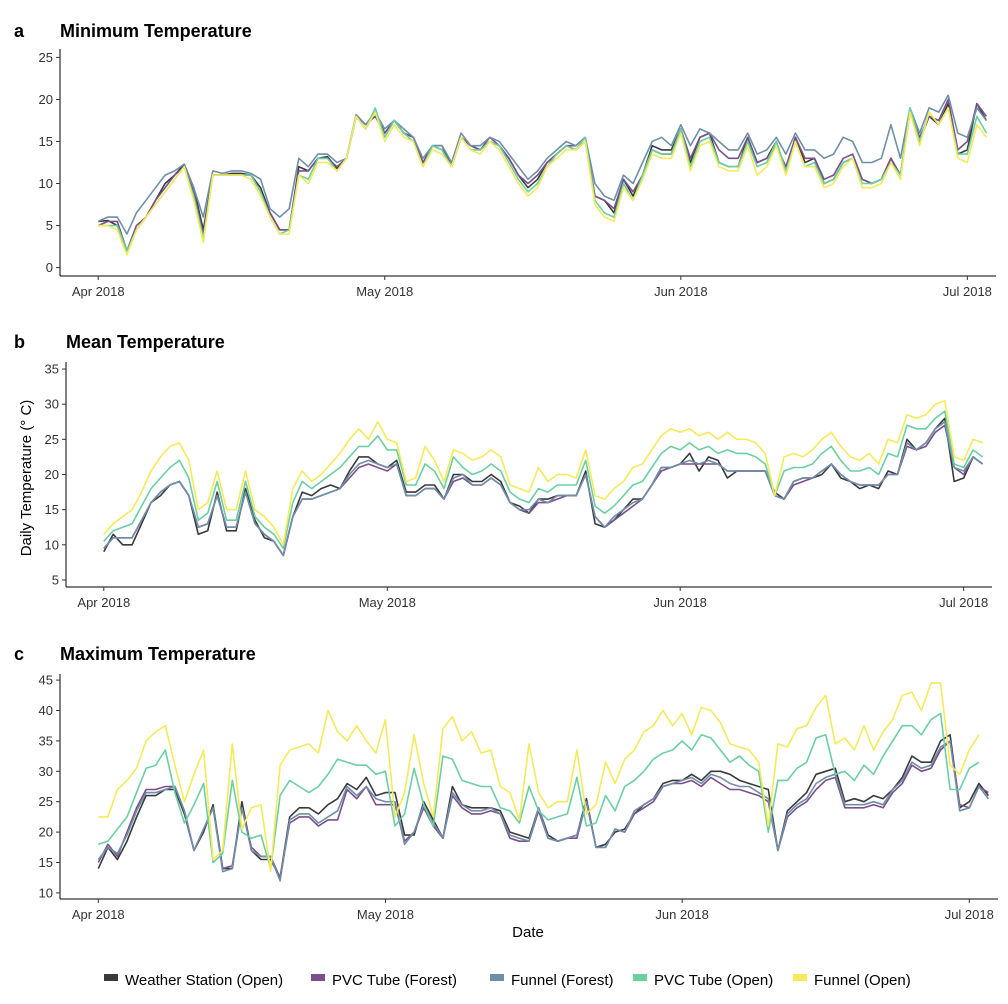 The height and width of the screenshot is (1004, 1008). What do you see at coordinates (862, 980) in the screenshot?
I see `legend-label: Funnel (Open)` at bounding box center [862, 980].